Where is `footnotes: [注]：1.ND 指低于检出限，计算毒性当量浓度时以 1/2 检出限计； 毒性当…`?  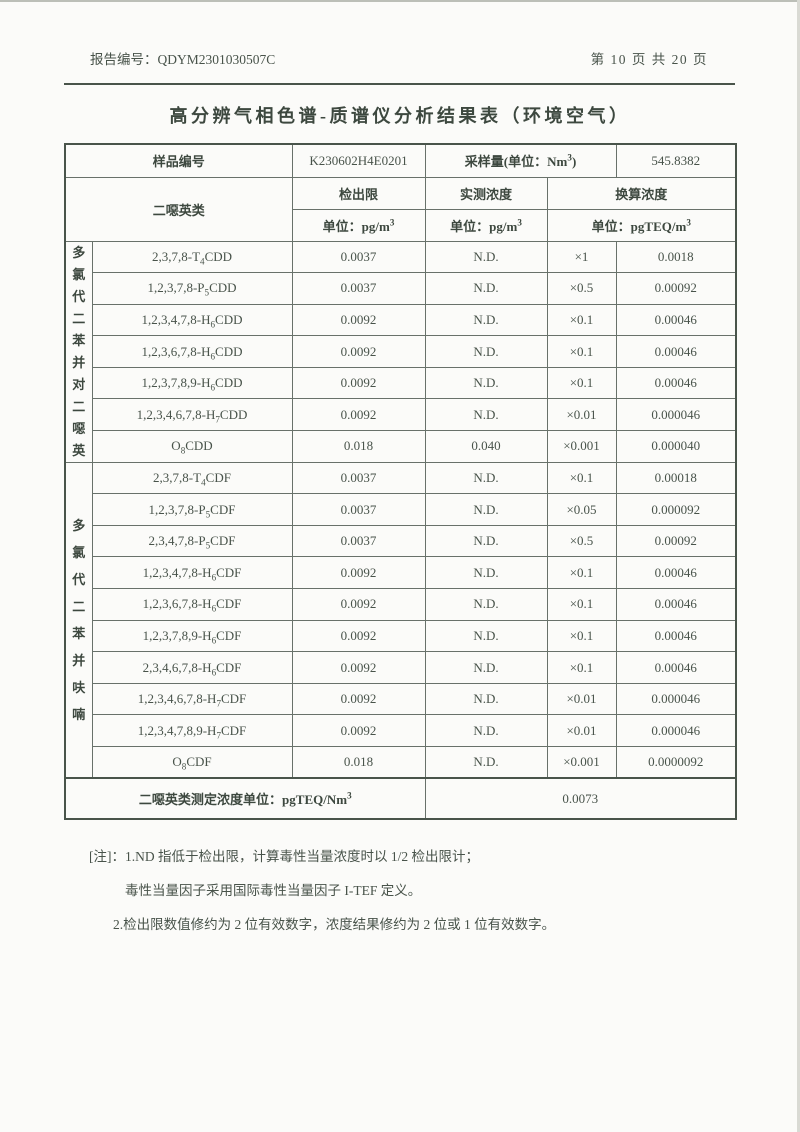 footnotes: [注]：1.ND 指低于检出限，计算毒性当量浓度时以 1/2 检出限计； 毒性当… is located at coordinates (409, 891).